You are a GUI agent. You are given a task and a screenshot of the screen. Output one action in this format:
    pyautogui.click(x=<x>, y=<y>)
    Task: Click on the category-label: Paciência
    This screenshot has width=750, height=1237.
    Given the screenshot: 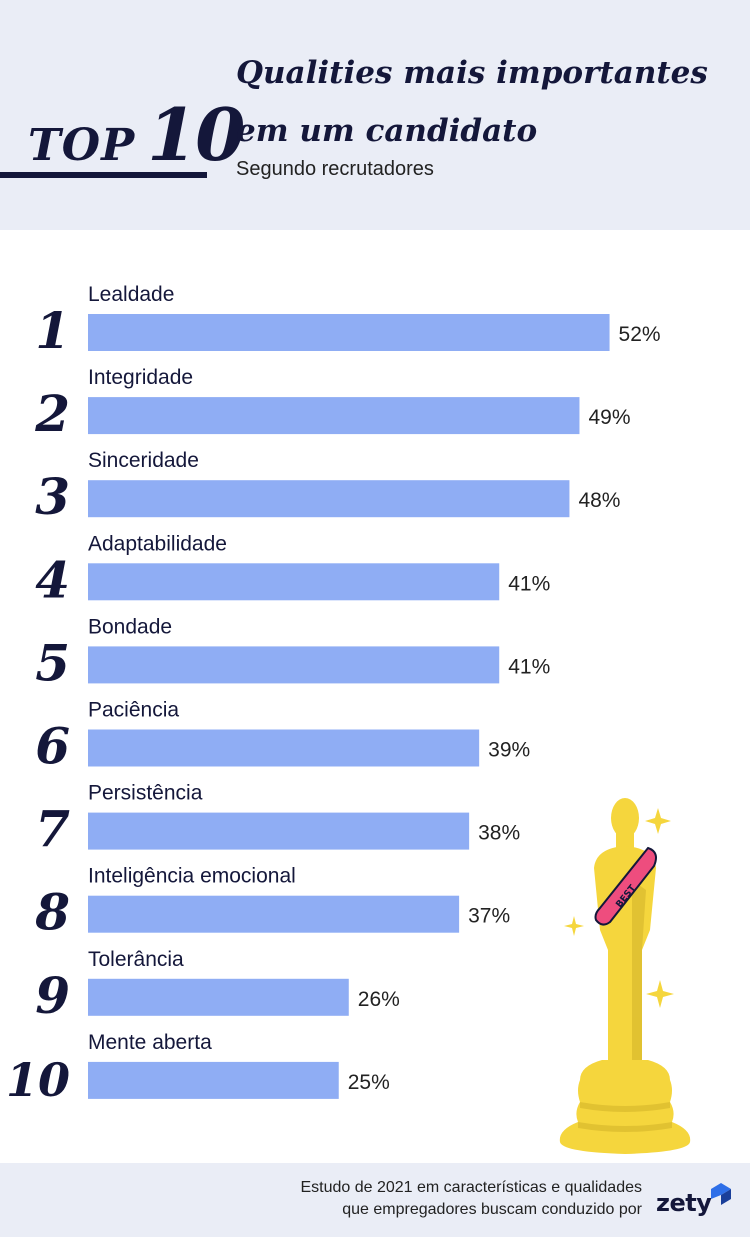 What is the action you would take?
    pyautogui.click(x=133, y=710)
    